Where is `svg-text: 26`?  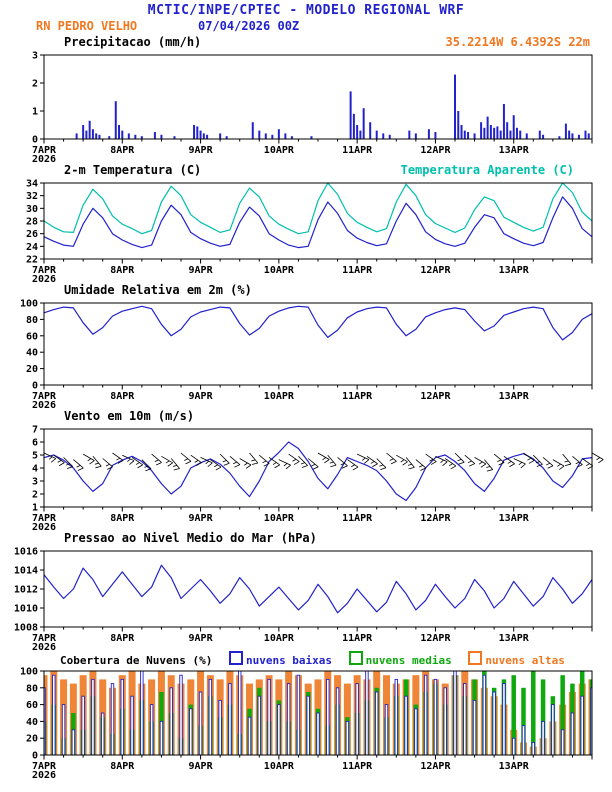 svg-text: 26 is located at coordinates (32, 234).